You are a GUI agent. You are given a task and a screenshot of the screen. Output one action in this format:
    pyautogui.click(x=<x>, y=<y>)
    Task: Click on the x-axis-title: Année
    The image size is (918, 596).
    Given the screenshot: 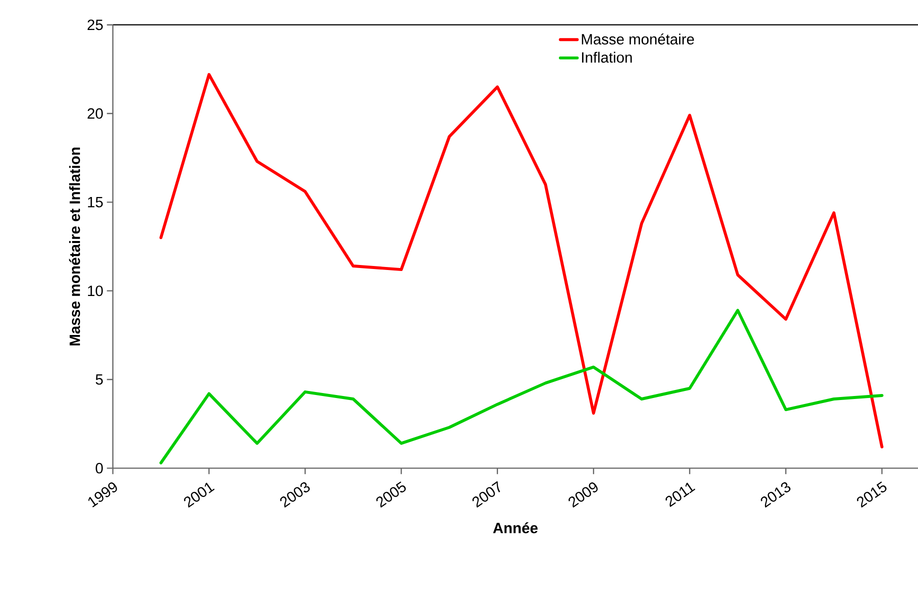 What is the action you would take?
    pyautogui.click(x=515, y=528)
    